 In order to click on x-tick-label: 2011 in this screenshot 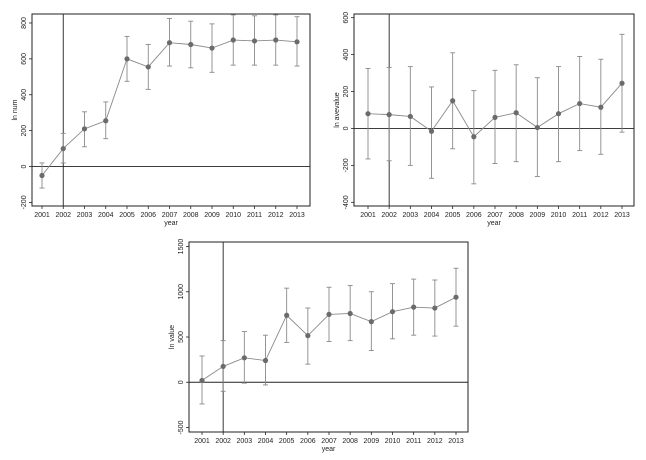, I will do `click(254, 215)`.